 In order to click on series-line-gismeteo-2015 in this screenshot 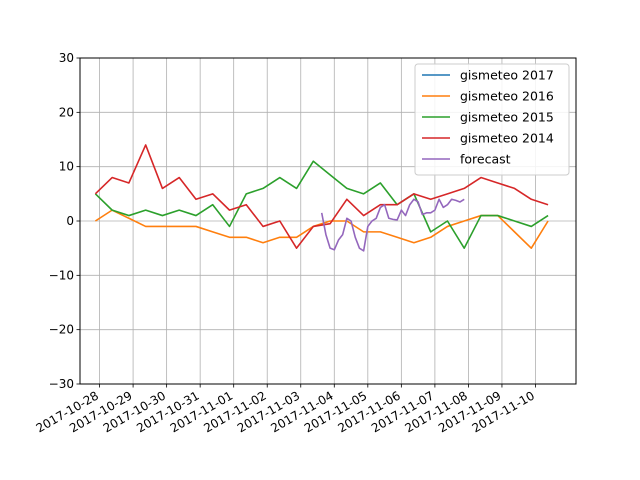, I will do `click(321, 204)`.